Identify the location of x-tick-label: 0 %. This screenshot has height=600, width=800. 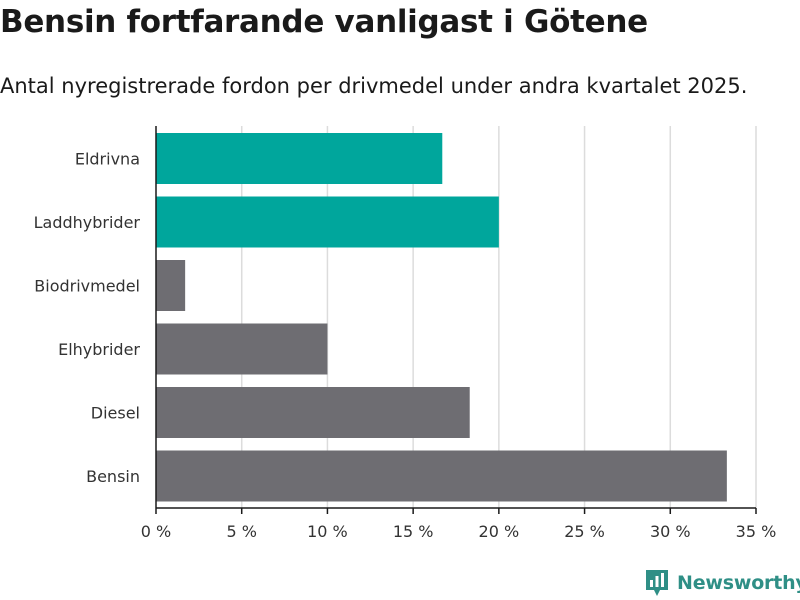
(156, 531).